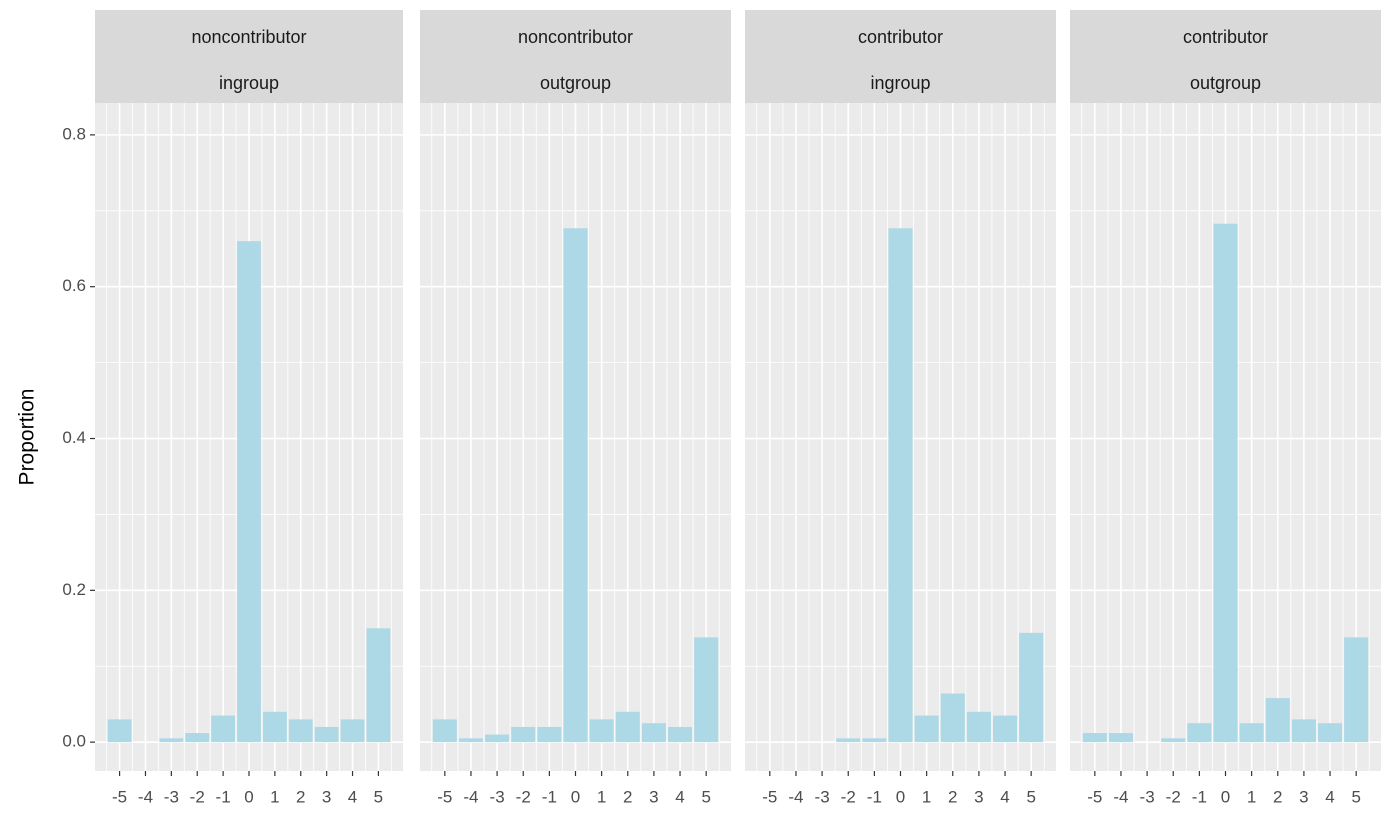  I want to click on y-tick-label: 0.8, so click(74, 133).